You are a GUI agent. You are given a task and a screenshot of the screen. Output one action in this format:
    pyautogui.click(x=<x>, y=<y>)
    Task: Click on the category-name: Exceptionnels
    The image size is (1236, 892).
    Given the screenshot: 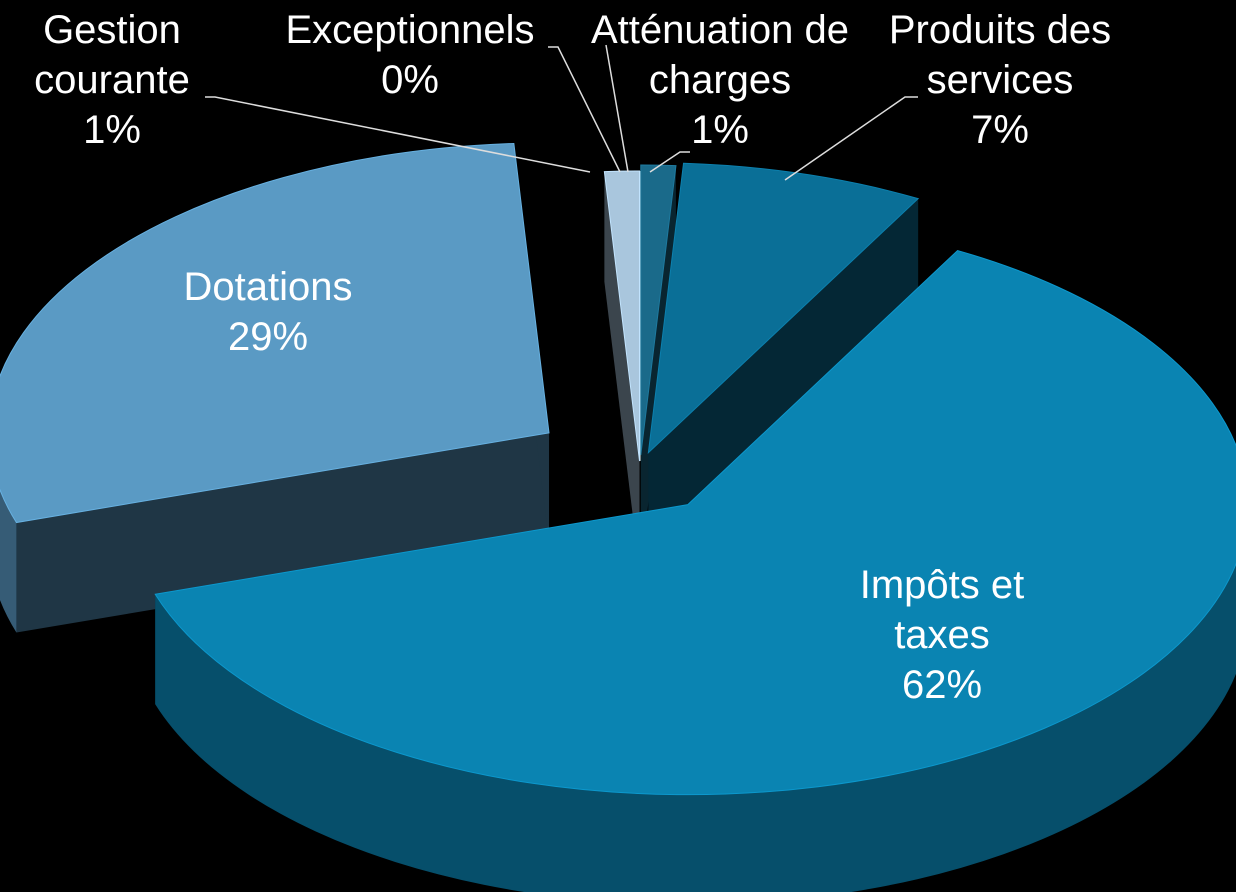 What is the action you would take?
    pyautogui.click(x=410, y=30)
    